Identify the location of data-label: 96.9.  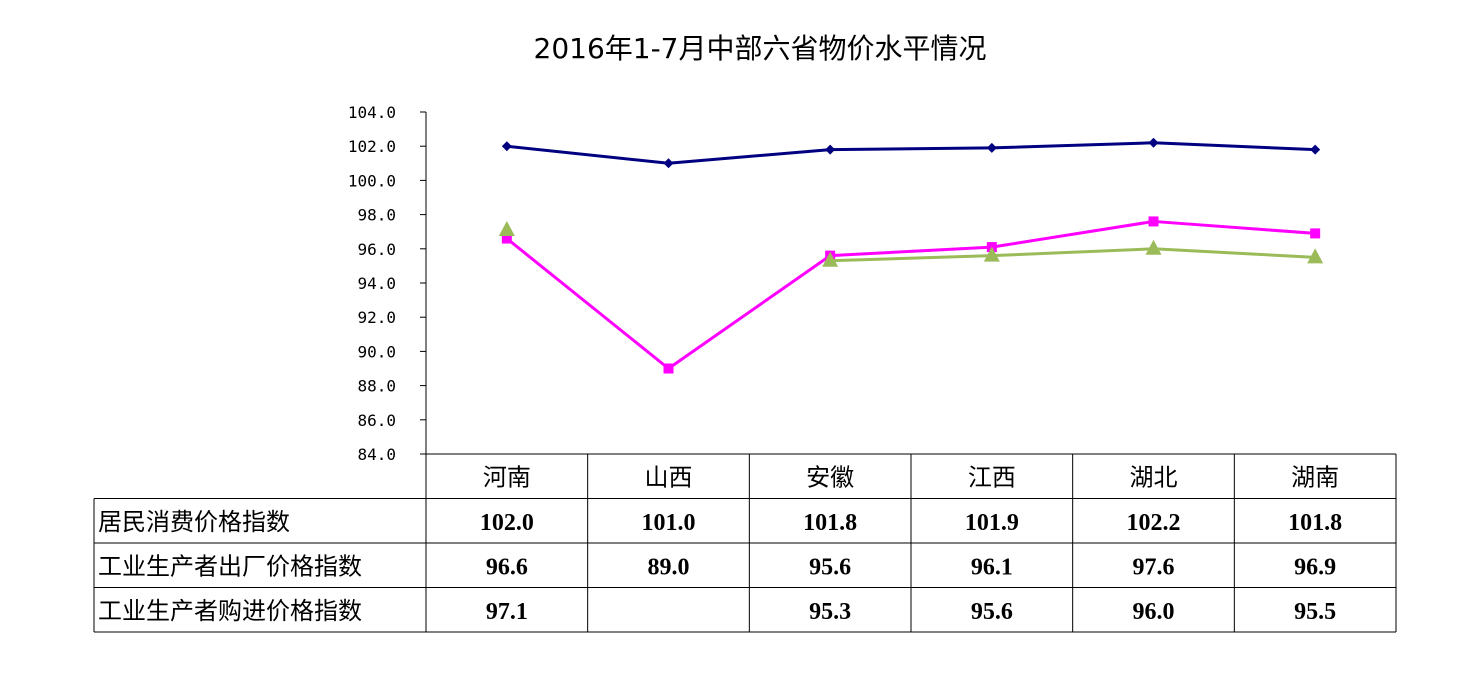
(1315, 567).